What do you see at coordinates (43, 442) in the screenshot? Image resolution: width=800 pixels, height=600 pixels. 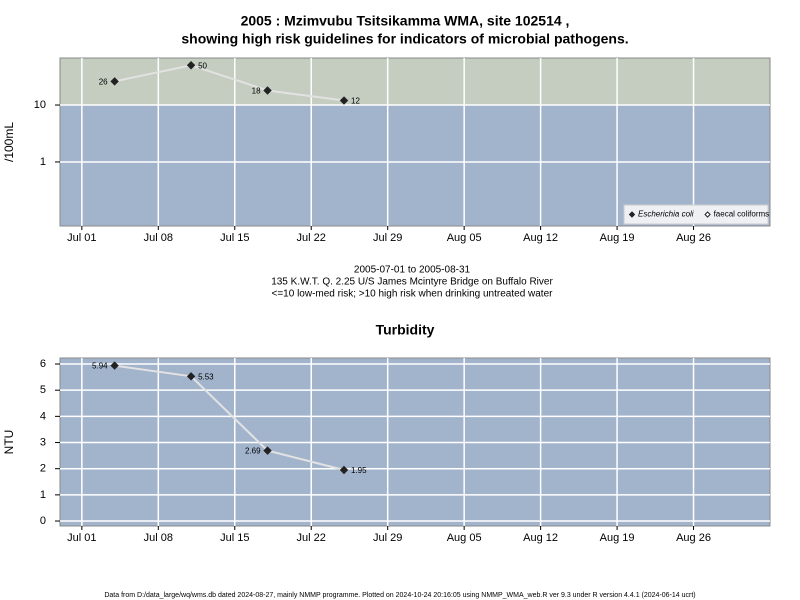 I see `y-tick-label: 3` at bounding box center [43, 442].